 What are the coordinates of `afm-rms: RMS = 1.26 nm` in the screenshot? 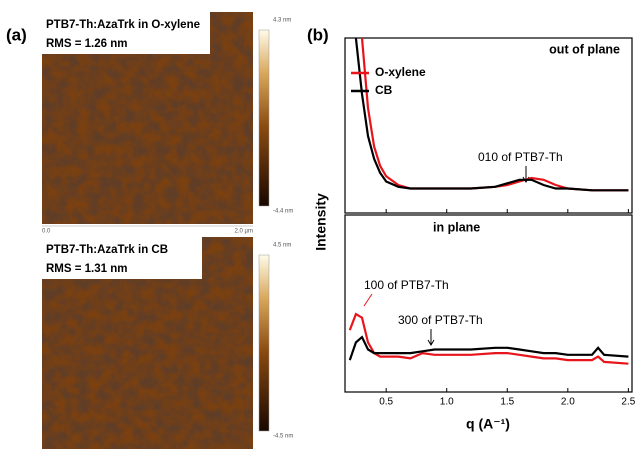 It's located at (87, 44).